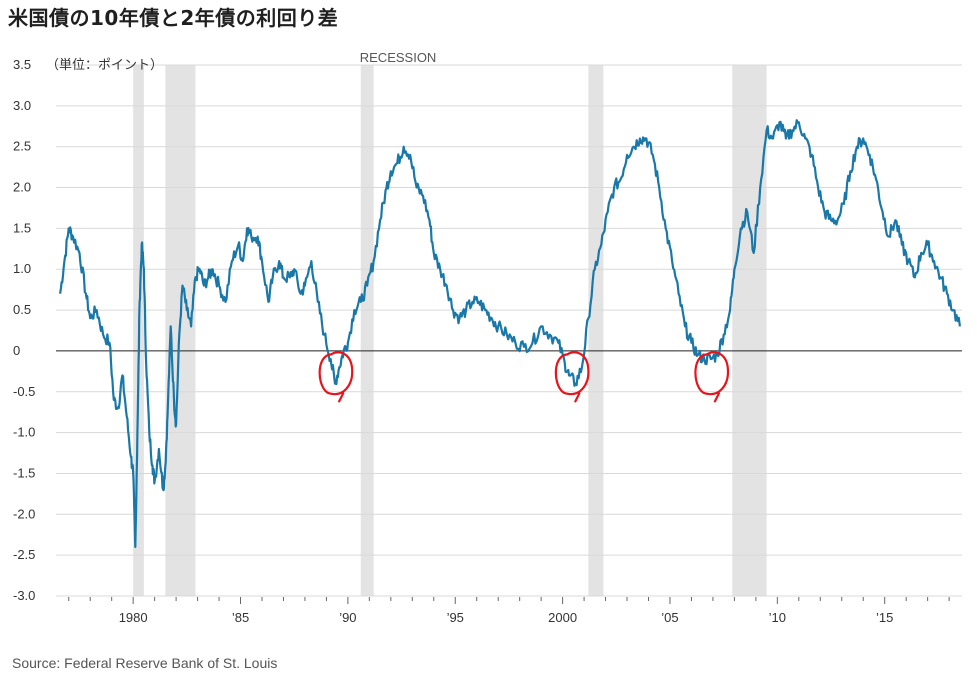 This screenshot has width=977, height=676. Describe the element at coordinates (240, 617) in the screenshot. I see `x-tick-label: ’85` at that location.